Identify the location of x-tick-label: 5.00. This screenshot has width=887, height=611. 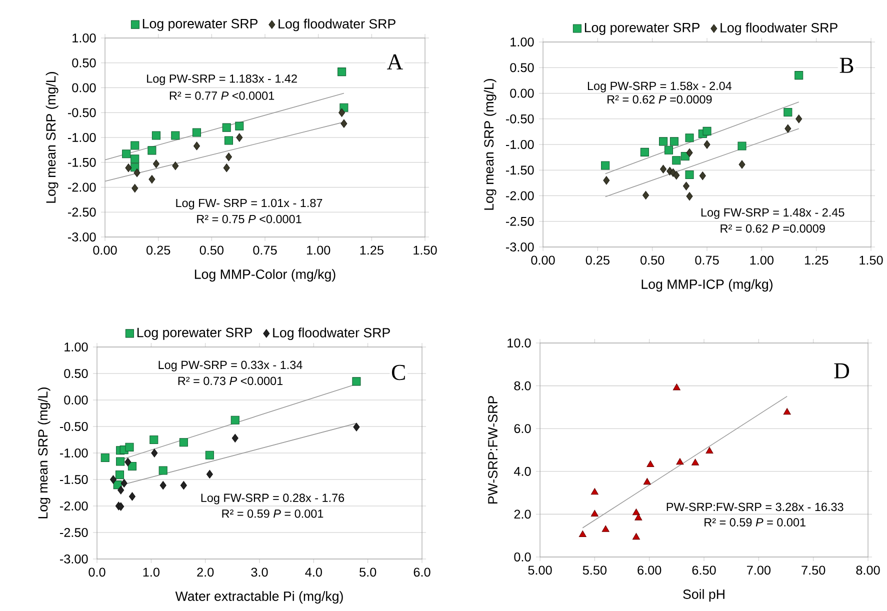
(540, 570).